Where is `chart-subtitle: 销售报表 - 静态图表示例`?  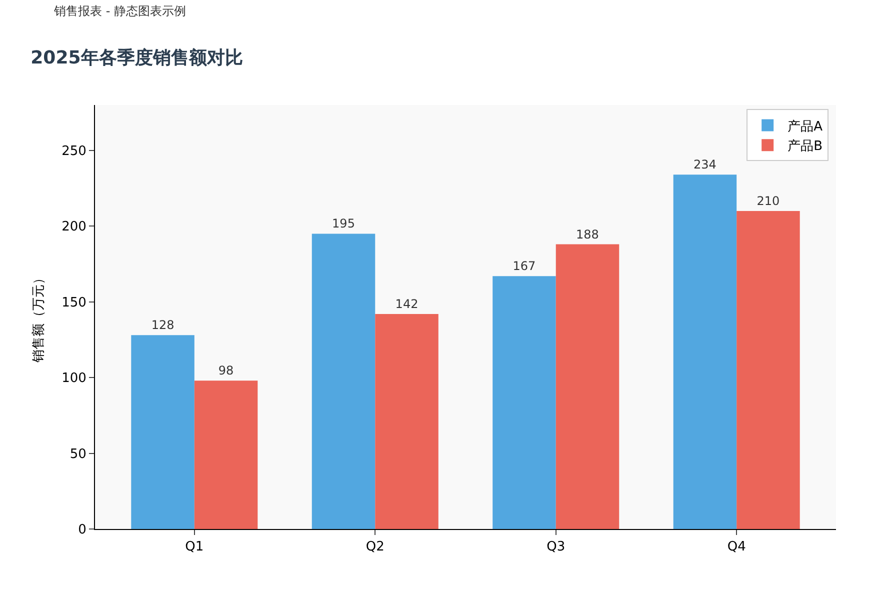 chart-subtitle: 销售报表 - 静态图表示例 is located at coordinates (119, 11).